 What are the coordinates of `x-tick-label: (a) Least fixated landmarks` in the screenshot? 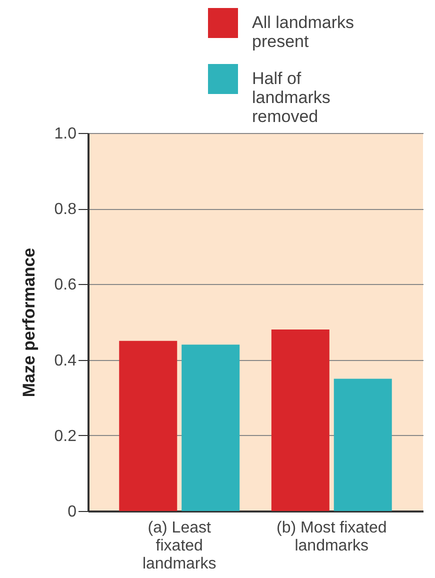 It's located at (179, 546).